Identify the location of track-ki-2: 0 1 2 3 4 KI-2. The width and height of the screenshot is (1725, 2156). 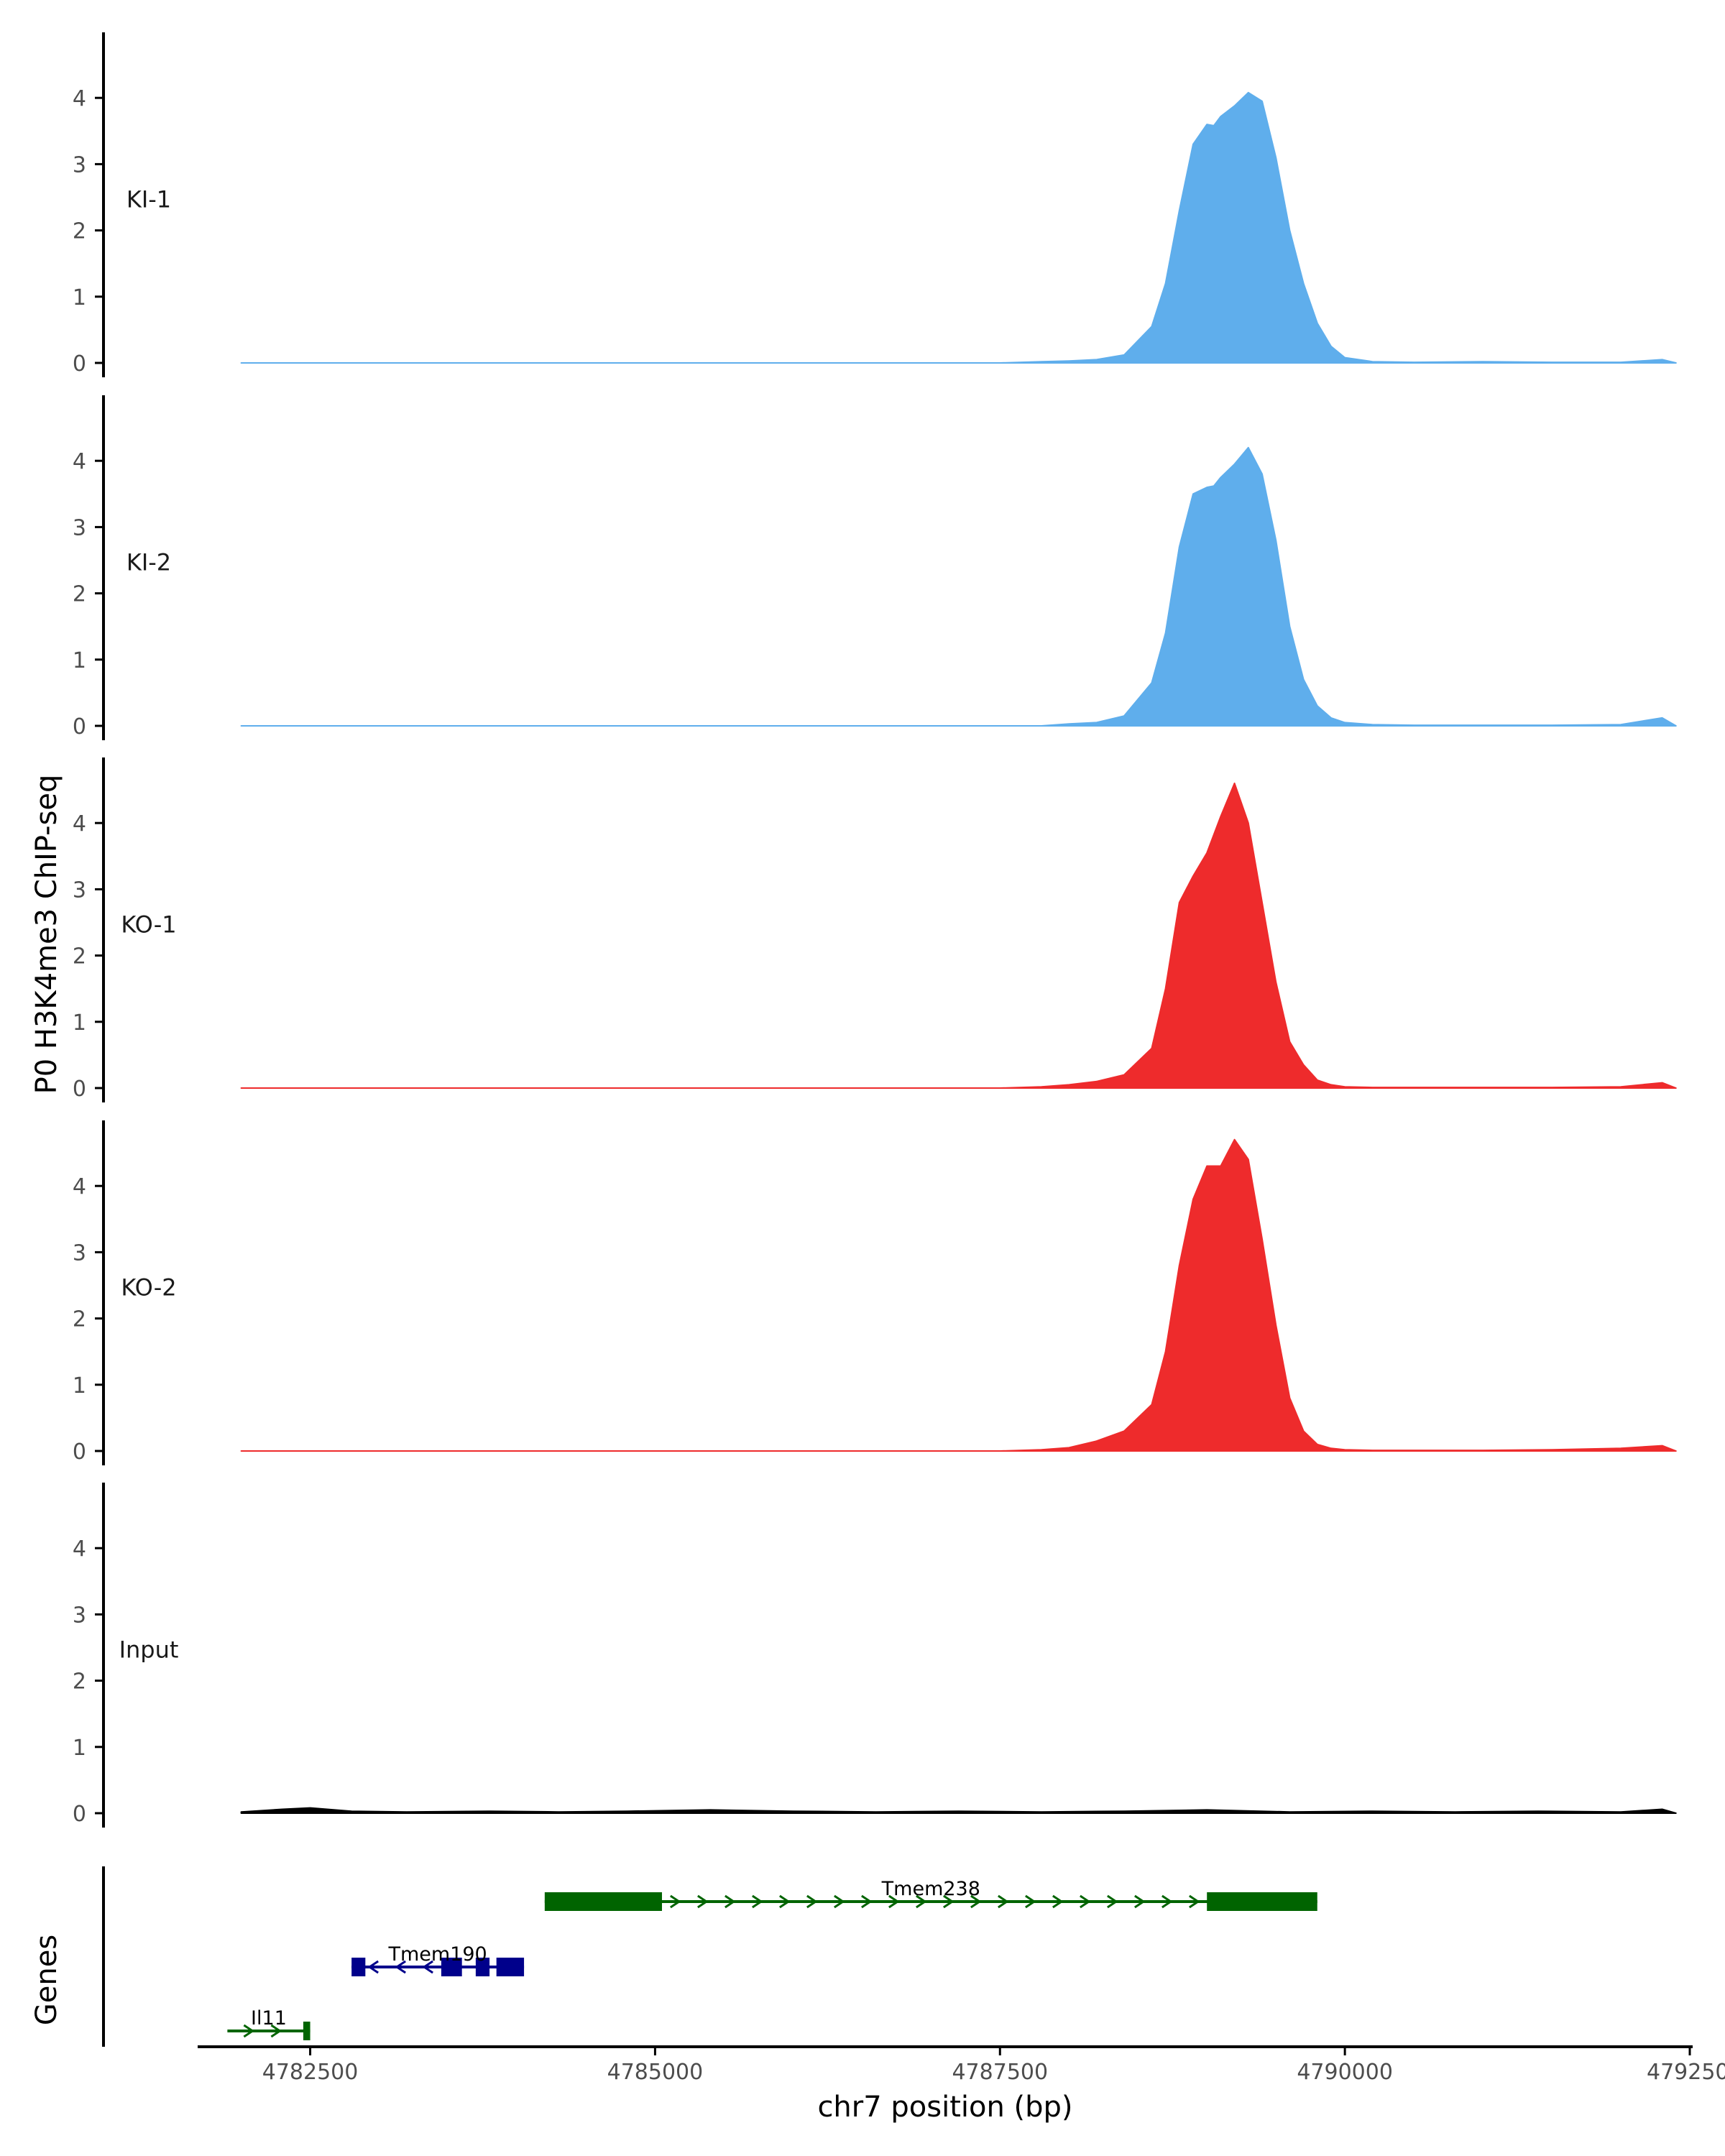
(875, 567).